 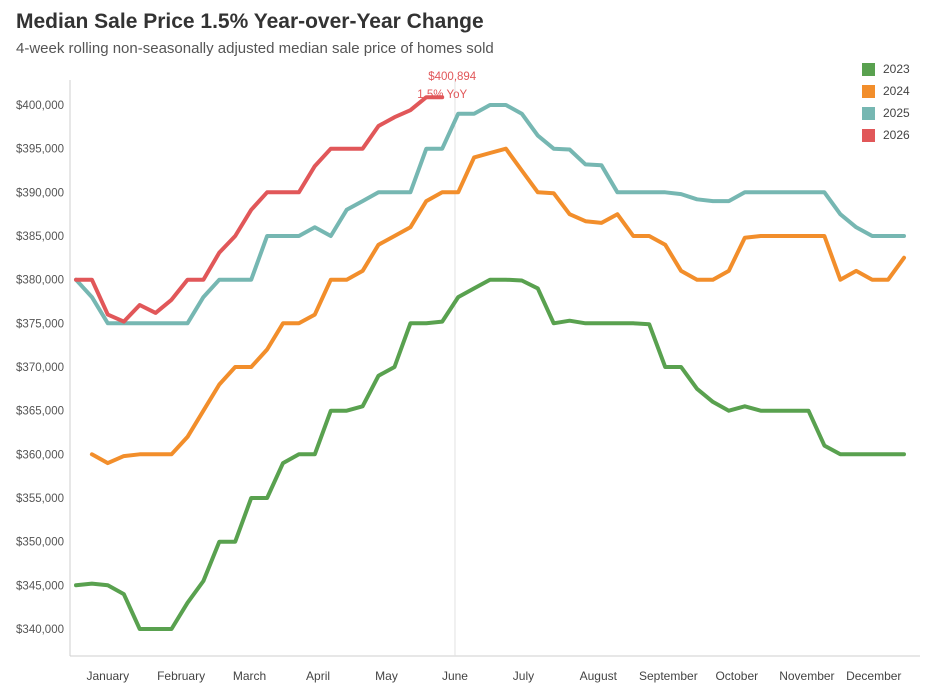 I want to click on y-tick-label: $345,000, so click(x=40, y=586).